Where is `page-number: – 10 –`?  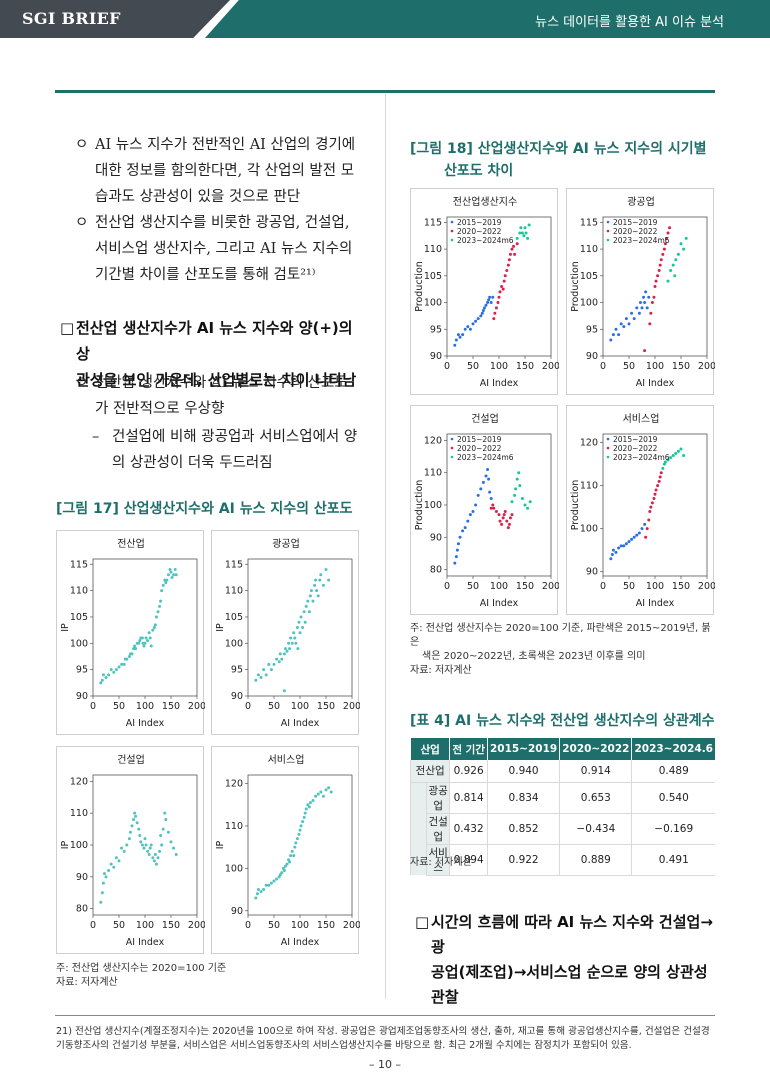
page-number: – 10 – is located at coordinates (385, 1064).